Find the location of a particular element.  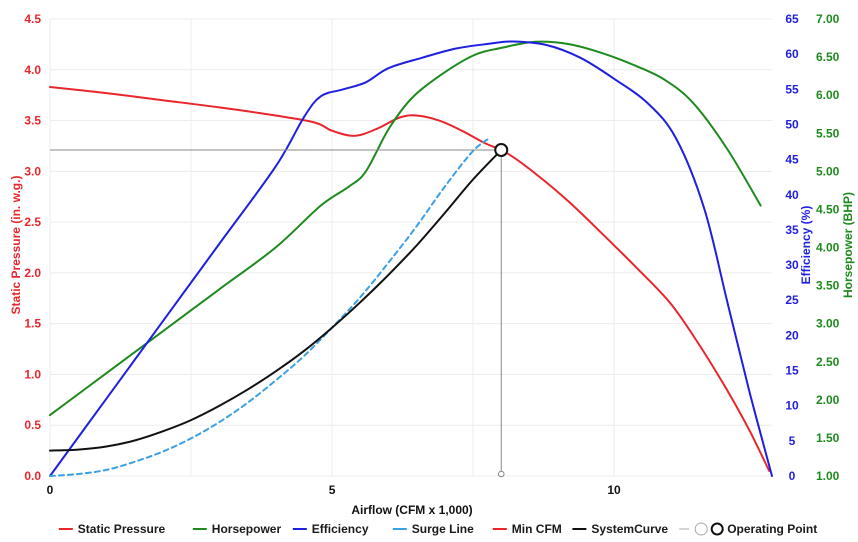

pressure-tick-label: 0.0 is located at coordinates (32, 476).